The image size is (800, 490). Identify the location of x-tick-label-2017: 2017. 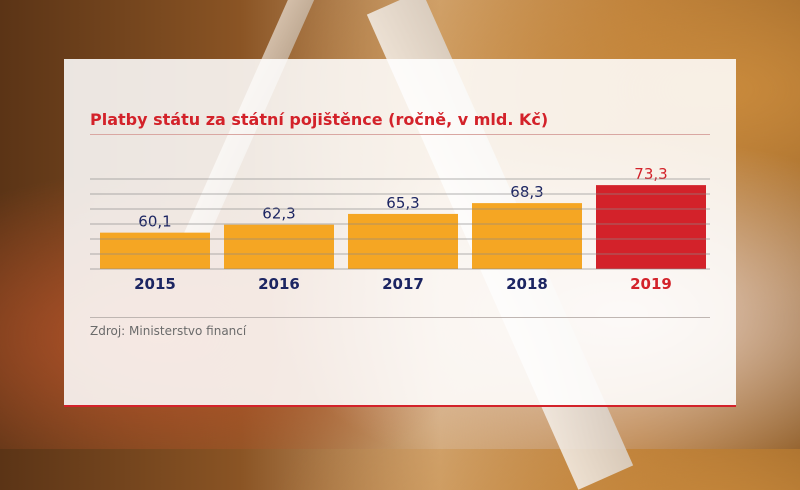
(403, 284).